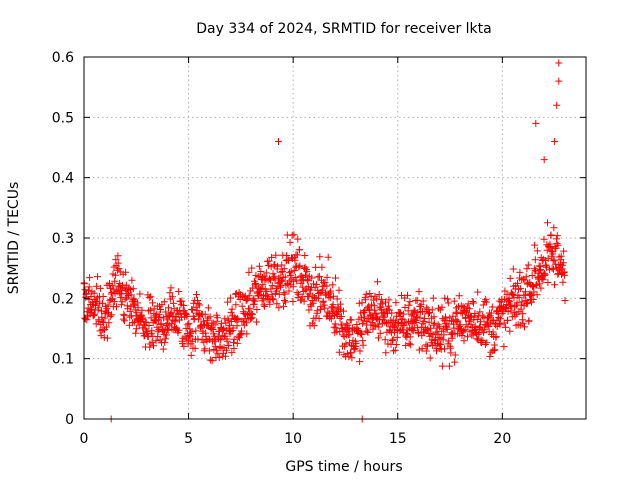 The width and height of the screenshot is (640, 480). What do you see at coordinates (343, 467) in the screenshot?
I see `x-axis-title: GPS time / hours` at bounding box center [343, 467].